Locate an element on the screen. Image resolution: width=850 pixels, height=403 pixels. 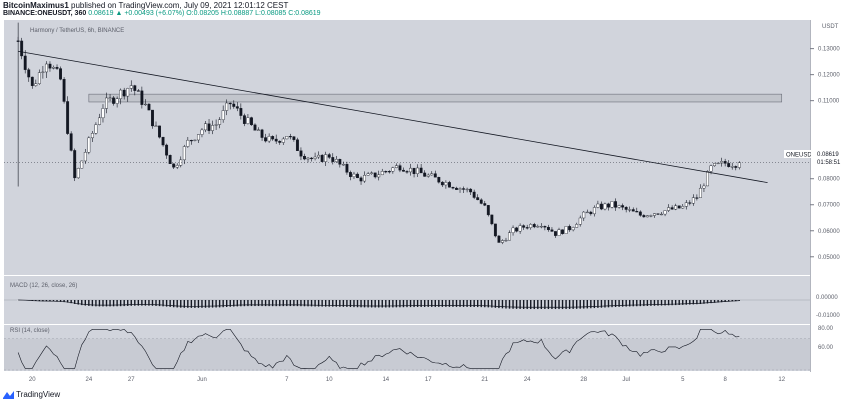
last-price: 0.08619 is located at coordinates (101, 13).